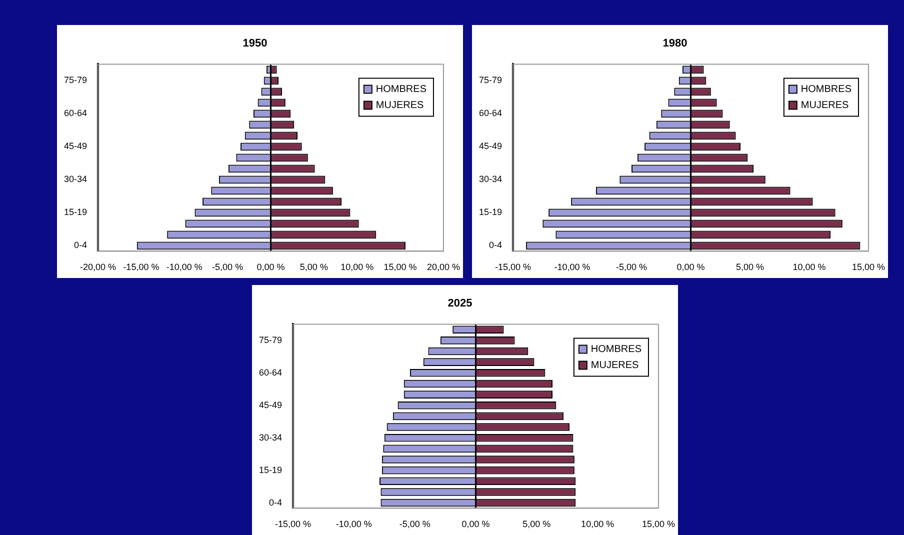  What do you see at coordinates (255, 44) in the screenshot?
I see `chart-title: 1950` at bounding box center [255, 44].